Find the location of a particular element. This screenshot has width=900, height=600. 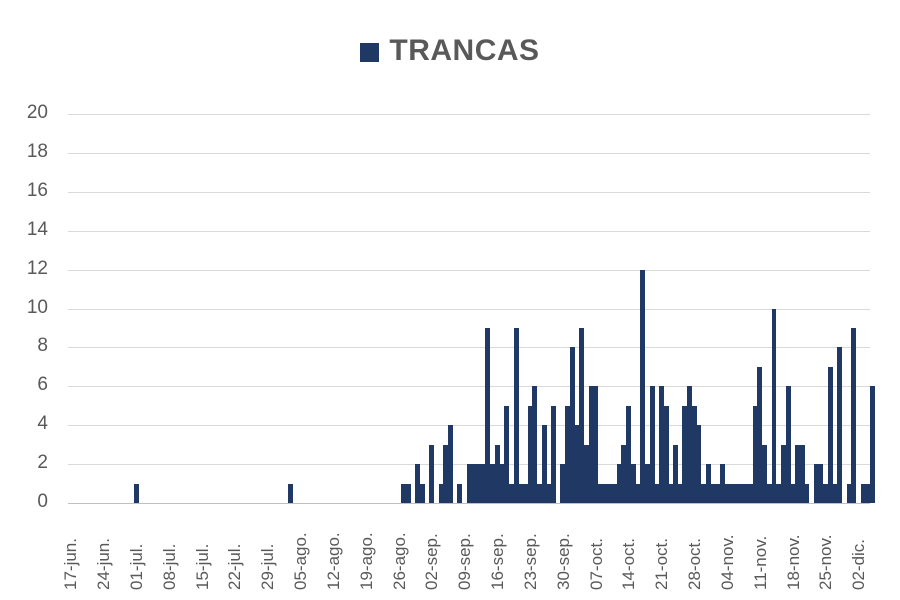

y-tick-label: 2 is located at coordinates (42, 463).